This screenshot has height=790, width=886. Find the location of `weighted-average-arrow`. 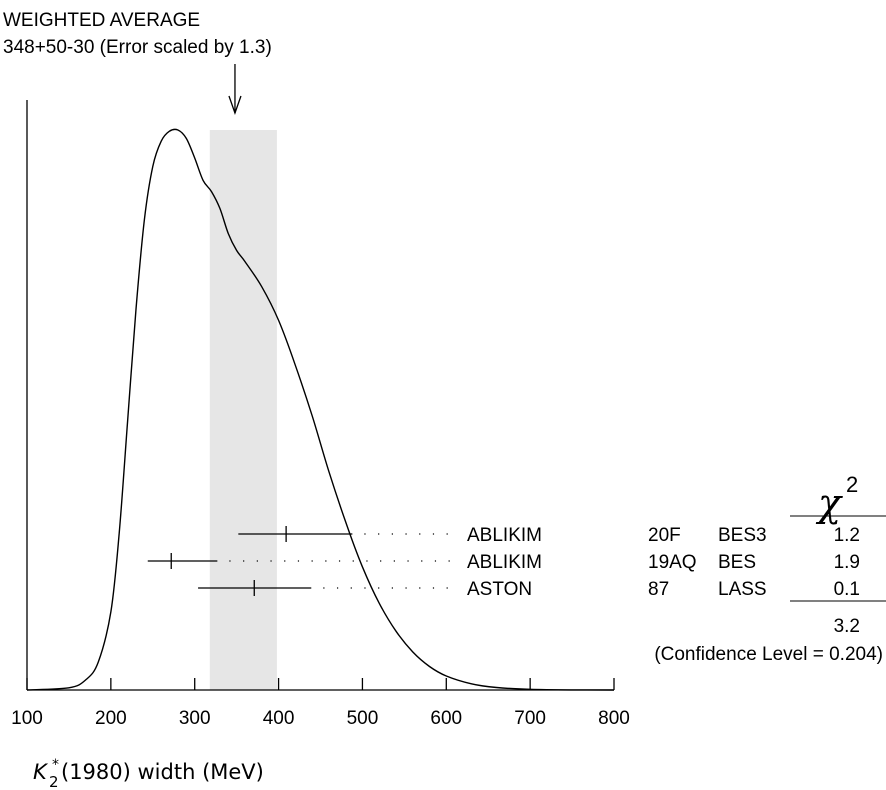

weighted-average-arrow is located at coordinates (235, 89).